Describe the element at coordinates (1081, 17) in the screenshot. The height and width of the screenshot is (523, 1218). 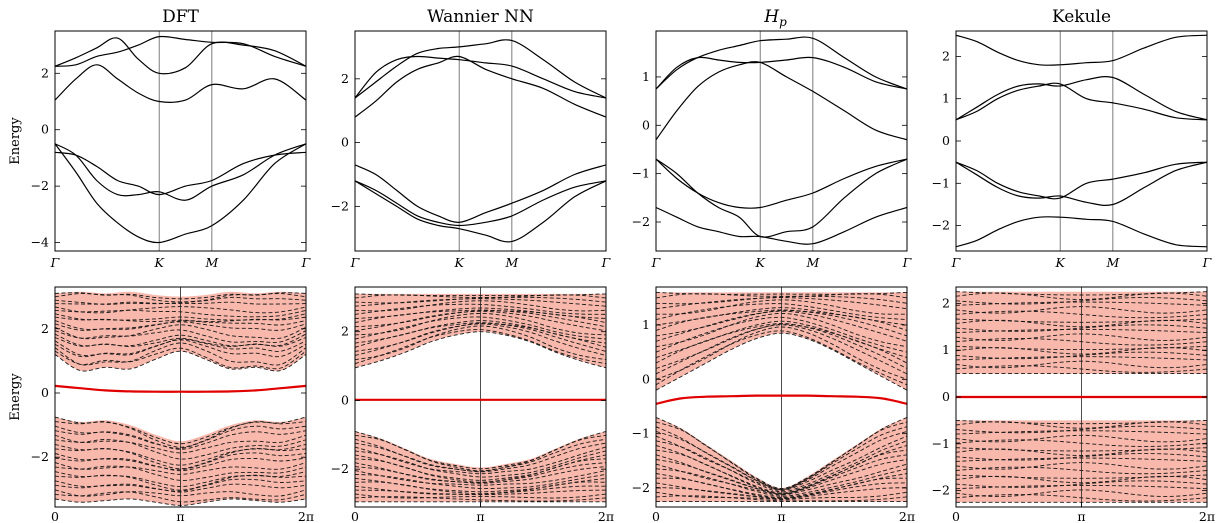
I see `panel-title: Kekule` at that location.